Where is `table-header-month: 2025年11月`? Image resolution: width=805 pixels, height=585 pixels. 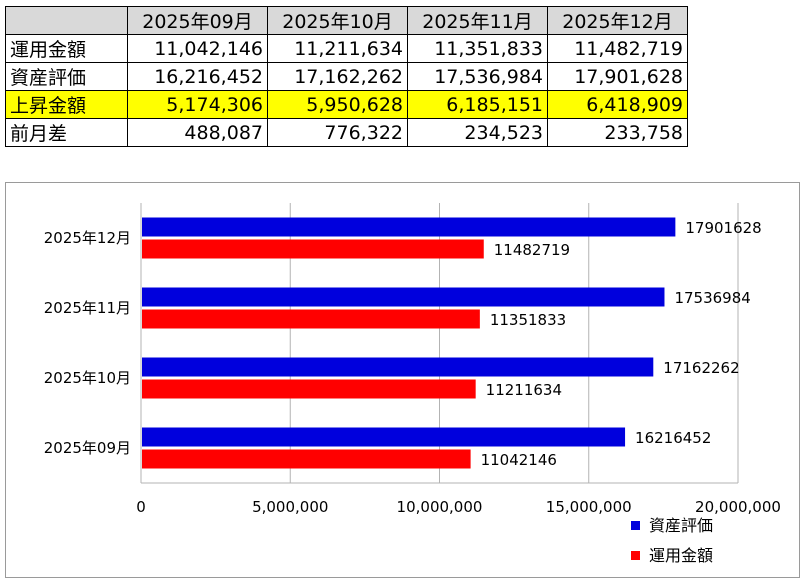
table-header-month: 2025年11月 is located at coordinates (477, 20).